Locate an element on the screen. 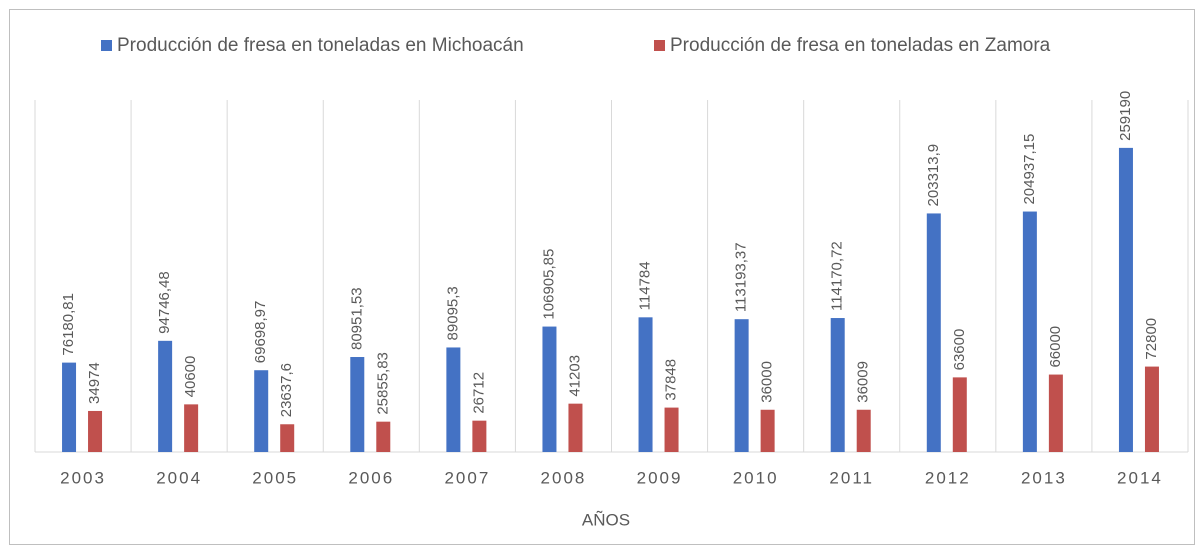 The height and width of the screenshot is (555, 1204). data-label: 72800 is located at coordinates (1151, 339).